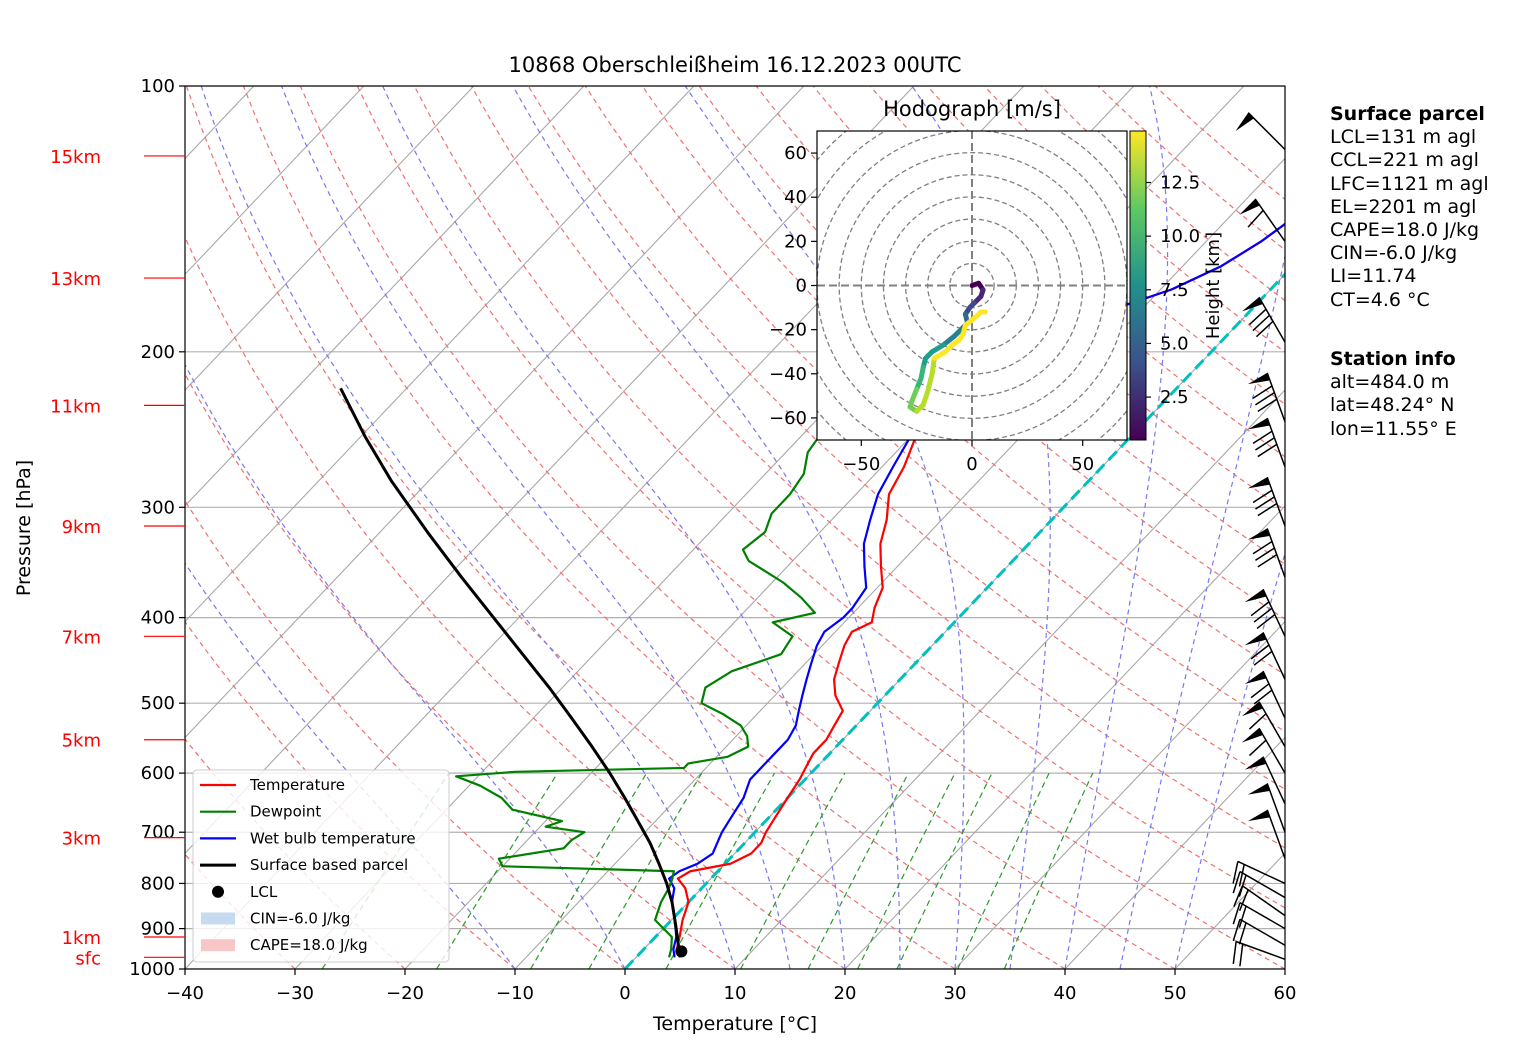  What do you see at coordinates (1380, 299) in the screenshot?
I see `parcel-line: CT=4.6 °C` at bounding box center [1380, 299].